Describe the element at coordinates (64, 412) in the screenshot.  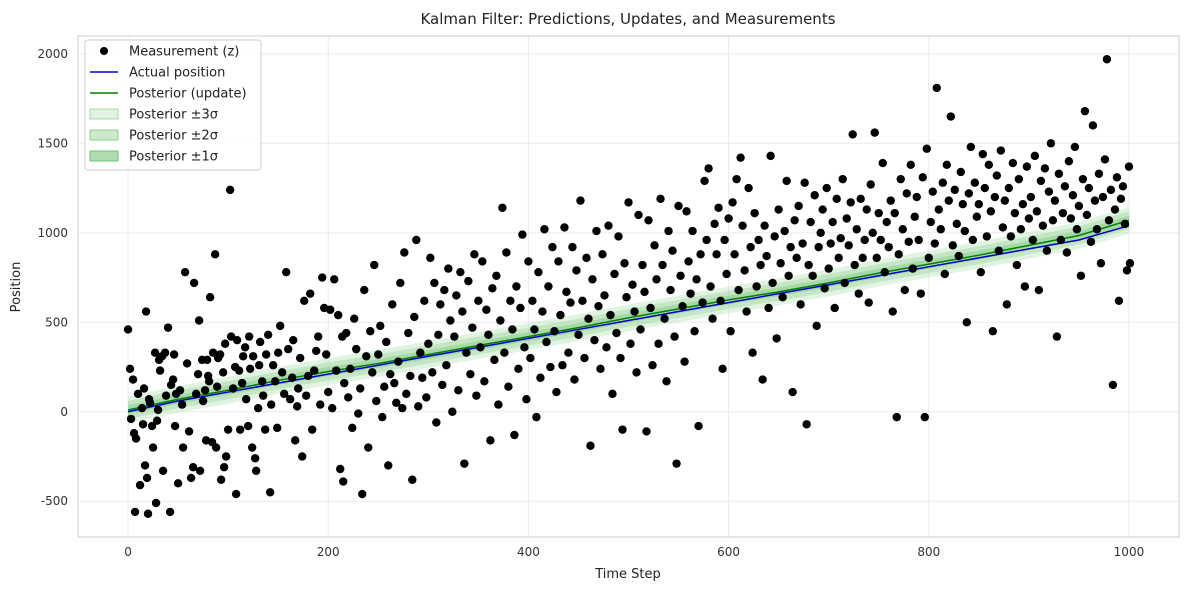
I see `y-tick-label: 0` at that location.